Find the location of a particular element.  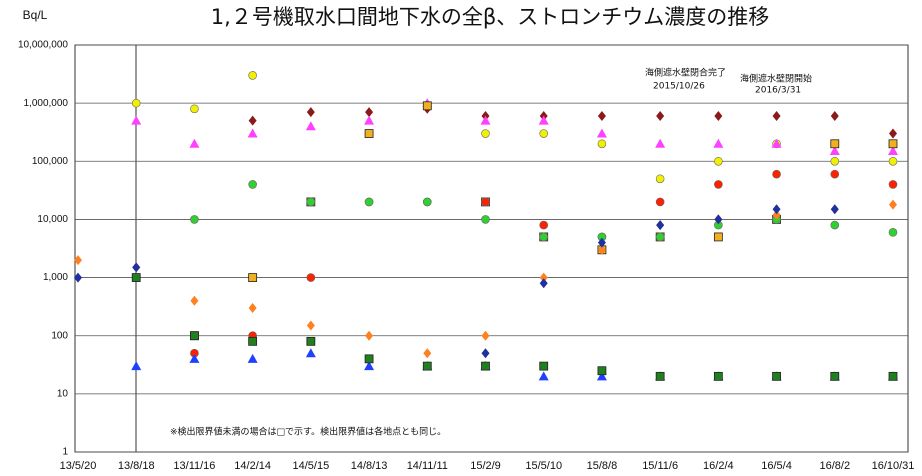

x-tick-label: 13/8/18 is located at coordinates (136, 466).